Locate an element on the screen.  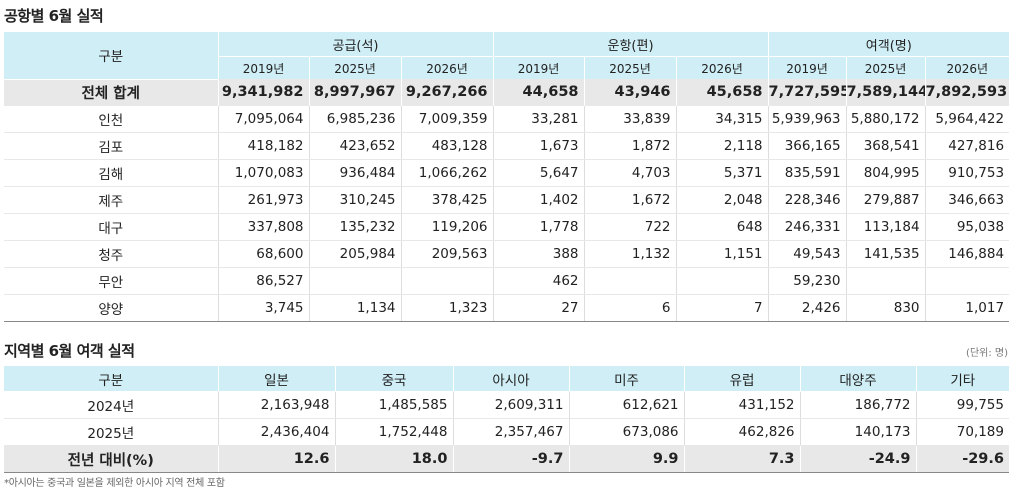
table-cell: 1,485,585 is located at coordinates (393, 405).